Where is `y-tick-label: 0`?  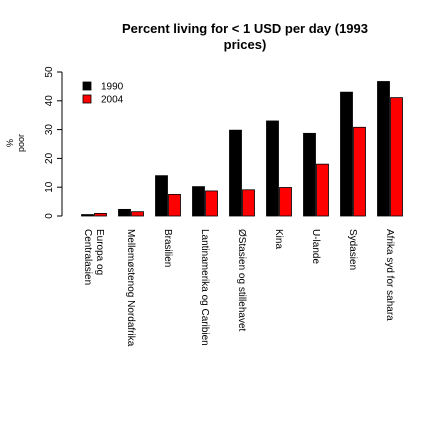
y-tick-label: 0 is located at coordinates (49, 216).